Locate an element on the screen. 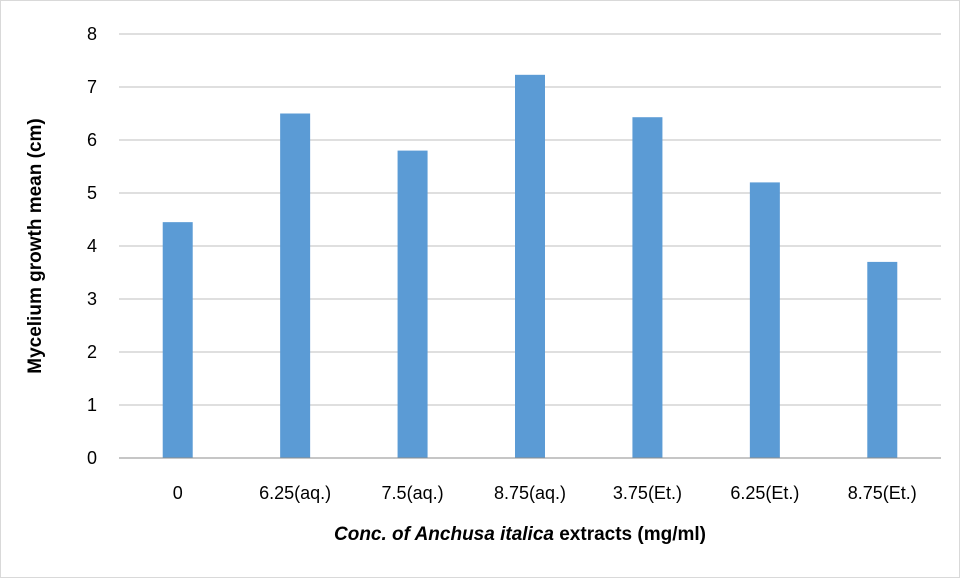  y-tick-label: 3 is located at coordinates (92, 299).